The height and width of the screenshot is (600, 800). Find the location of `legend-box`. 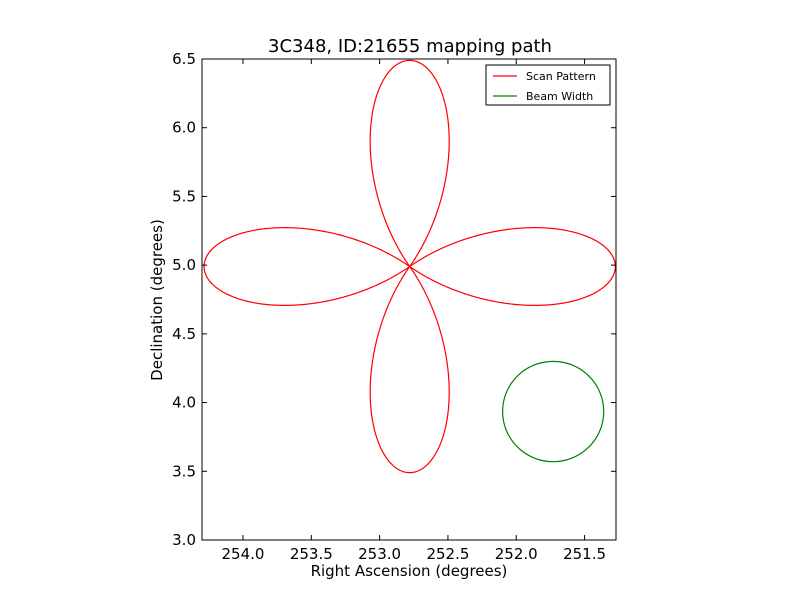

legend-box is located at coordinates (548, 85).